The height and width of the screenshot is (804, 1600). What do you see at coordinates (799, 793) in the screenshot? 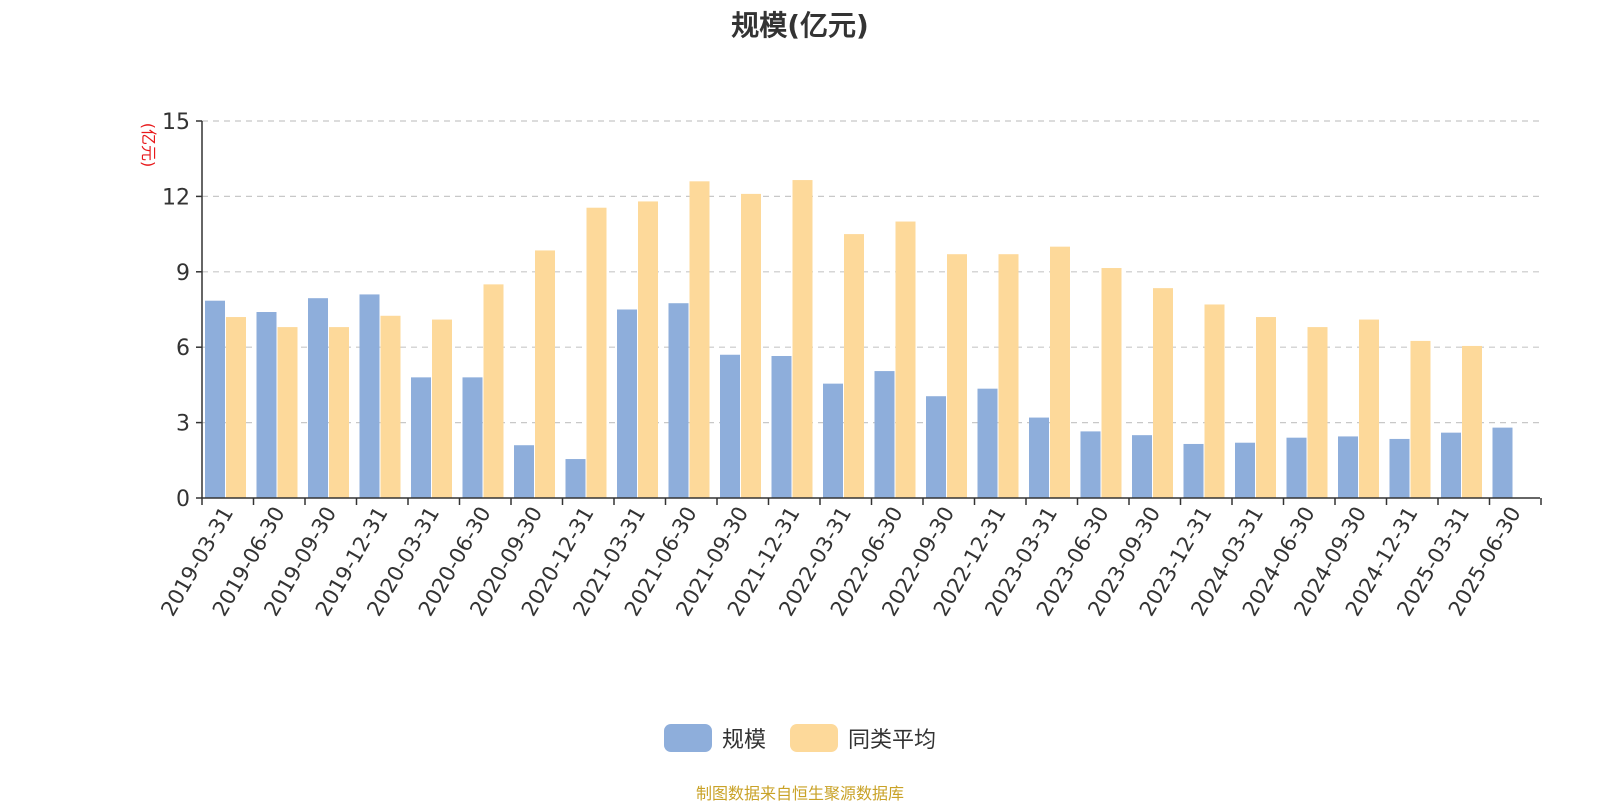
I see `source-note: 制图数据来自恒生聚源数据库` at bounding box center [799, 793].